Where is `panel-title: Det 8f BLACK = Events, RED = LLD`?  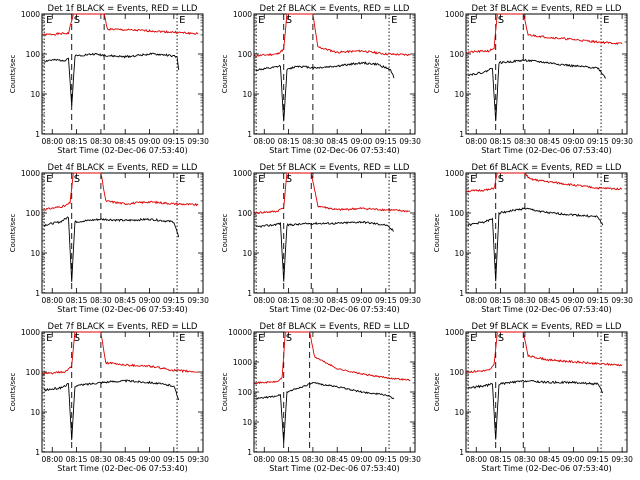 panel-title: Det 8f BLACK = Events, RED = LLD is located at coordinates (335, 327).